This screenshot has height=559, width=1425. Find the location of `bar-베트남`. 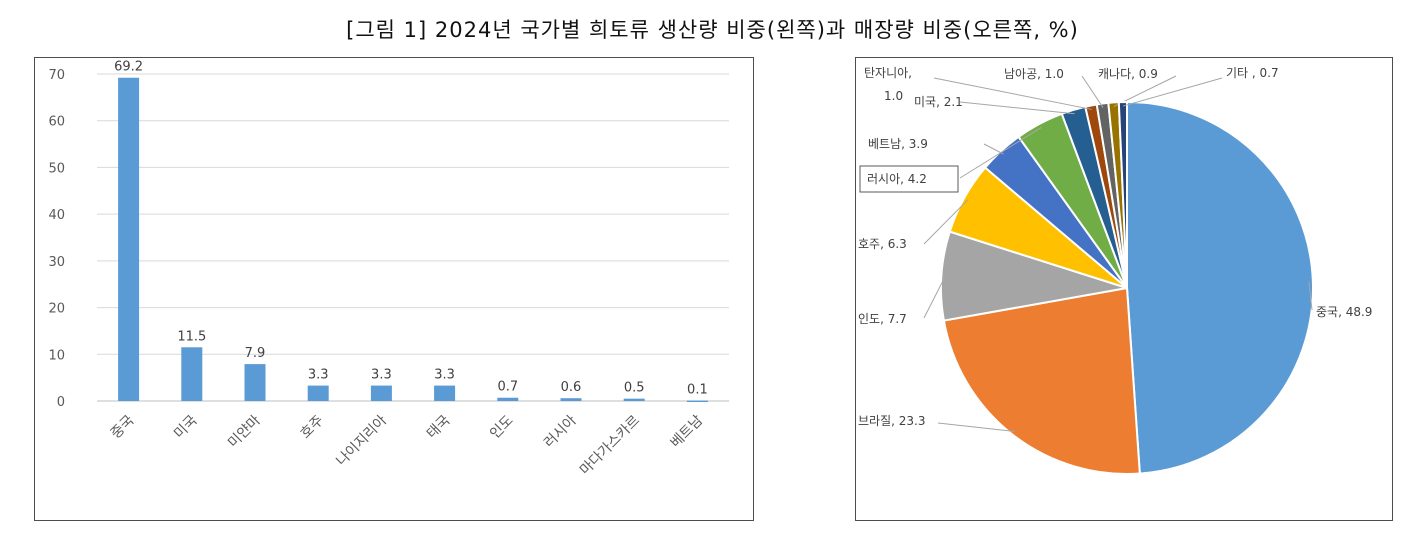

bar-베트남 is located at coordinates (697, 401).